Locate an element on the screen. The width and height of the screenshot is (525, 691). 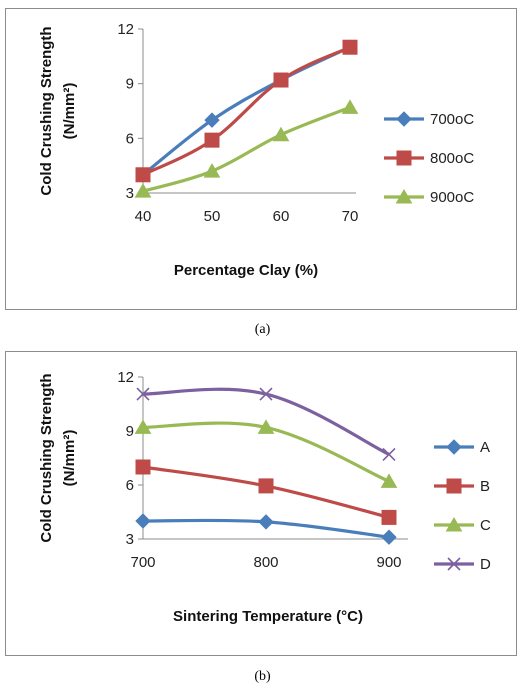
legend-marker-A is located at coordinates (454, 447).